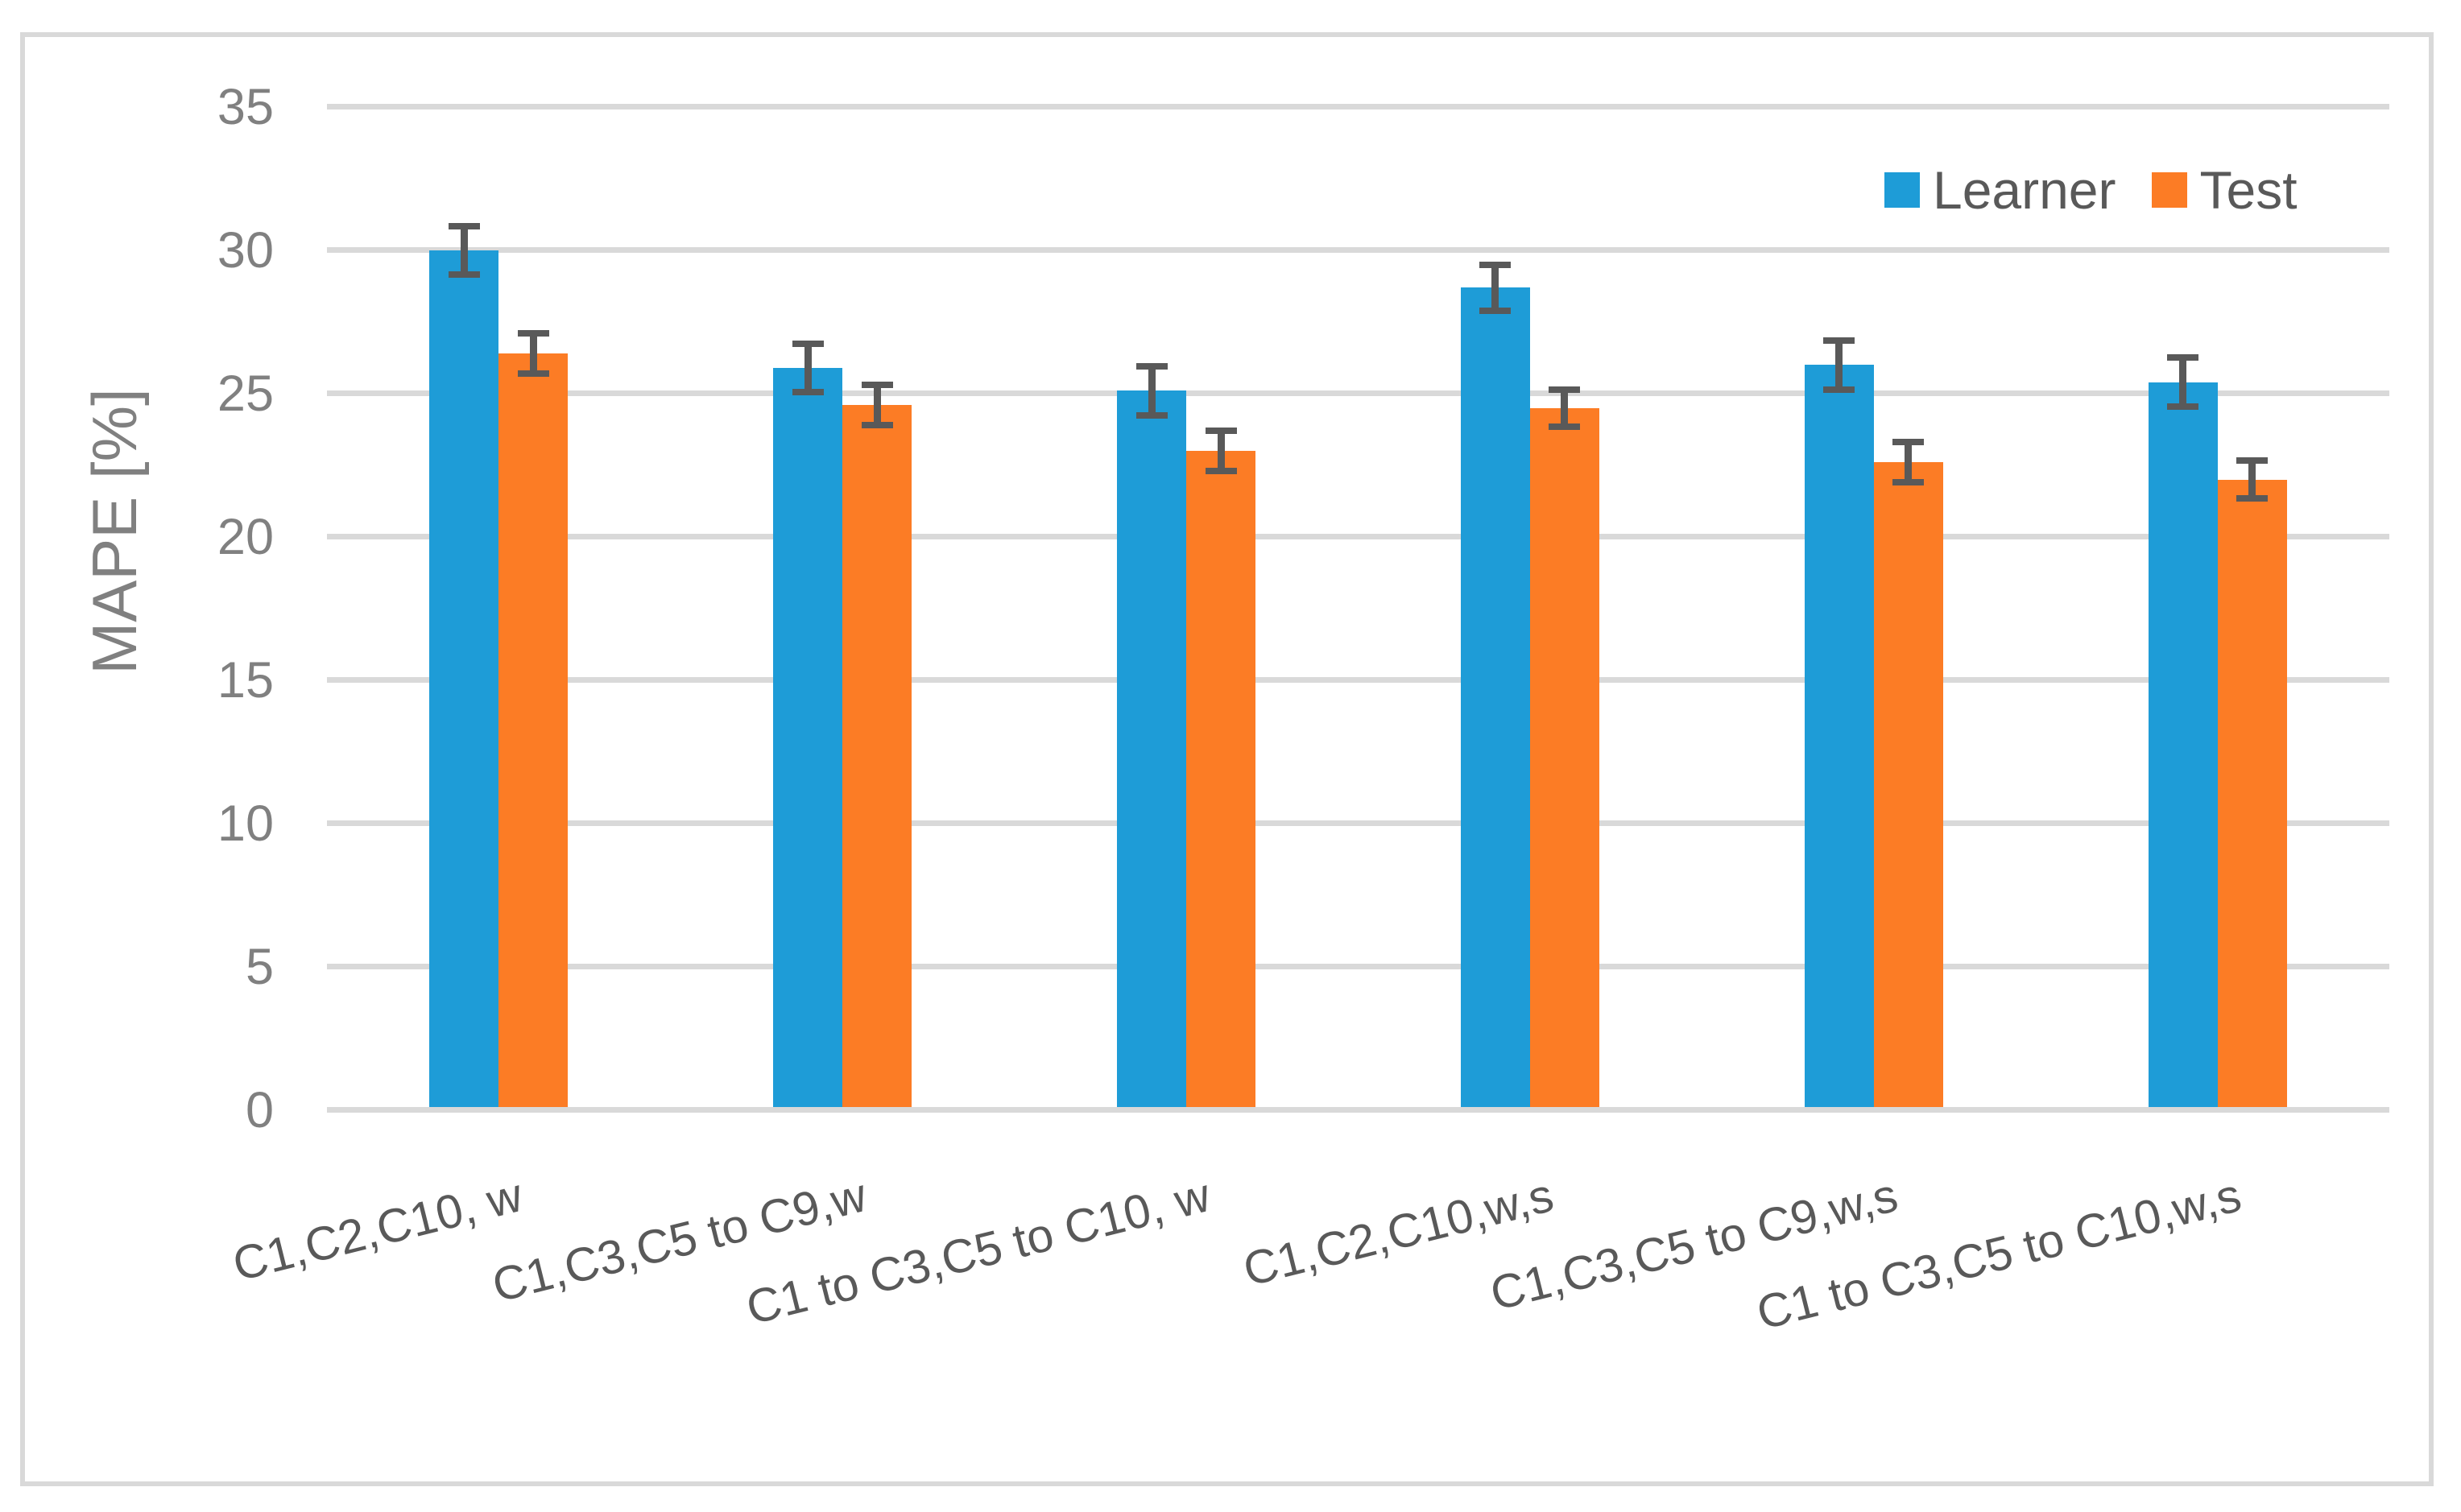 The image size is (2461, 1512). Describe the element at coordinates (377, 1230) in the screenshot. I see `category-label-1: C1,C2,C10, w` at that location.